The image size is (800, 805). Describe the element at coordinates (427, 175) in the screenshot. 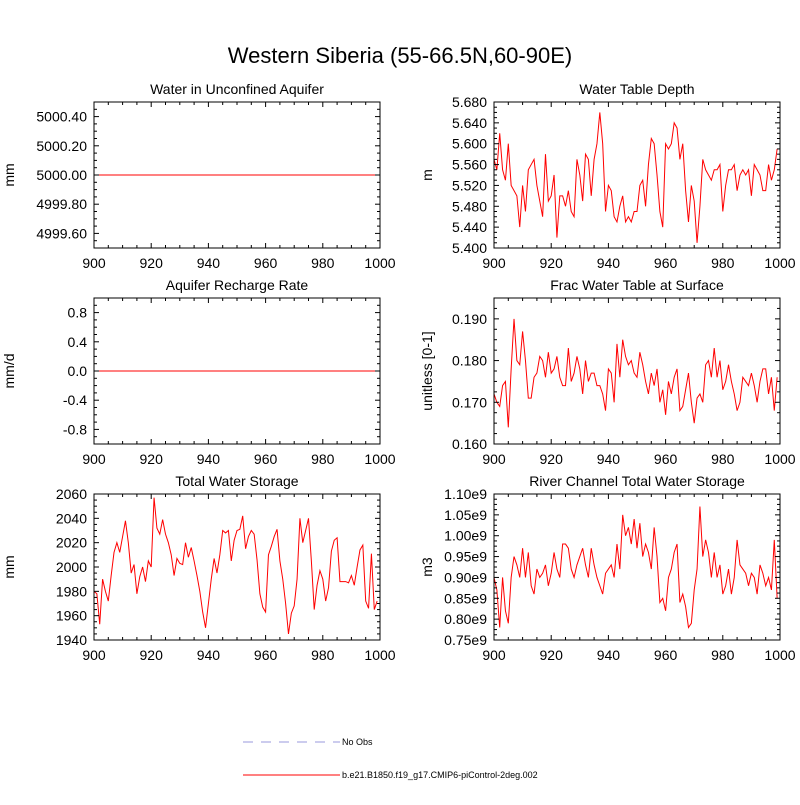

I see `y-axis-label: m` at that location.